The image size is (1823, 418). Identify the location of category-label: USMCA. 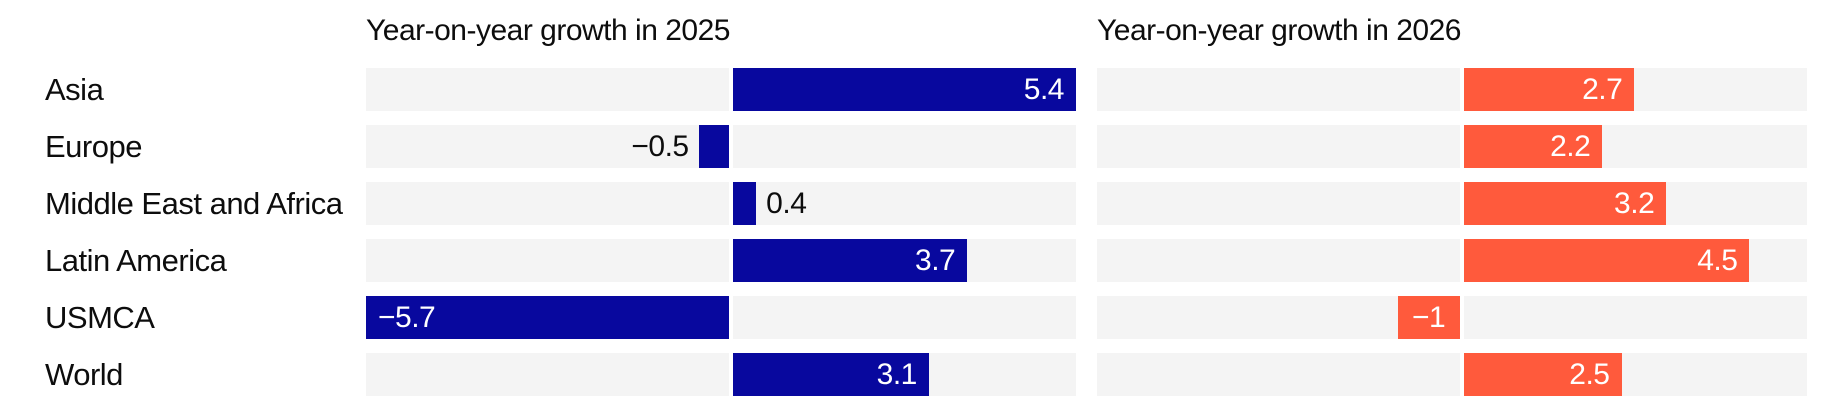
(100, 317).